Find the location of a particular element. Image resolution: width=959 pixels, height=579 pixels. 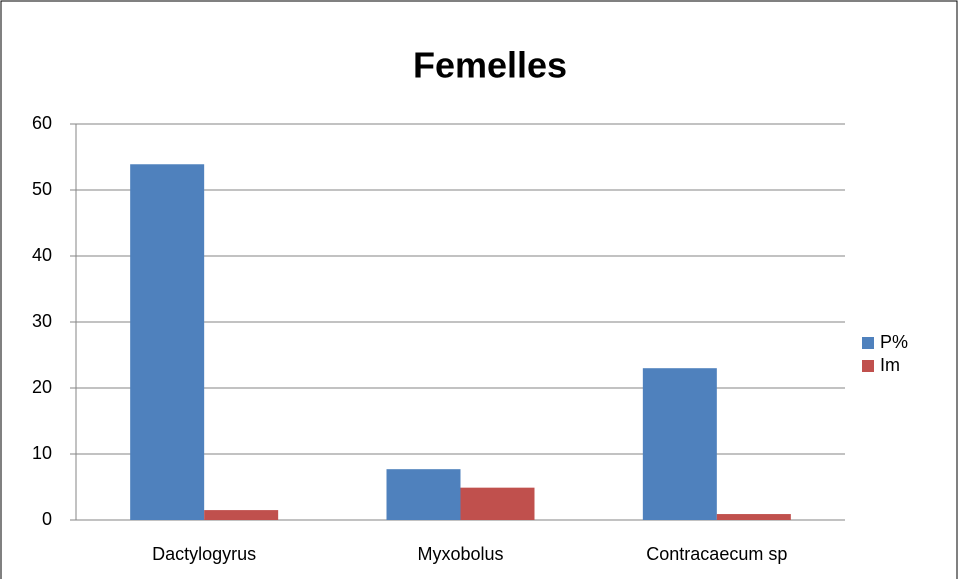

chart-title: Femelles is located at coordinates (490, 65).